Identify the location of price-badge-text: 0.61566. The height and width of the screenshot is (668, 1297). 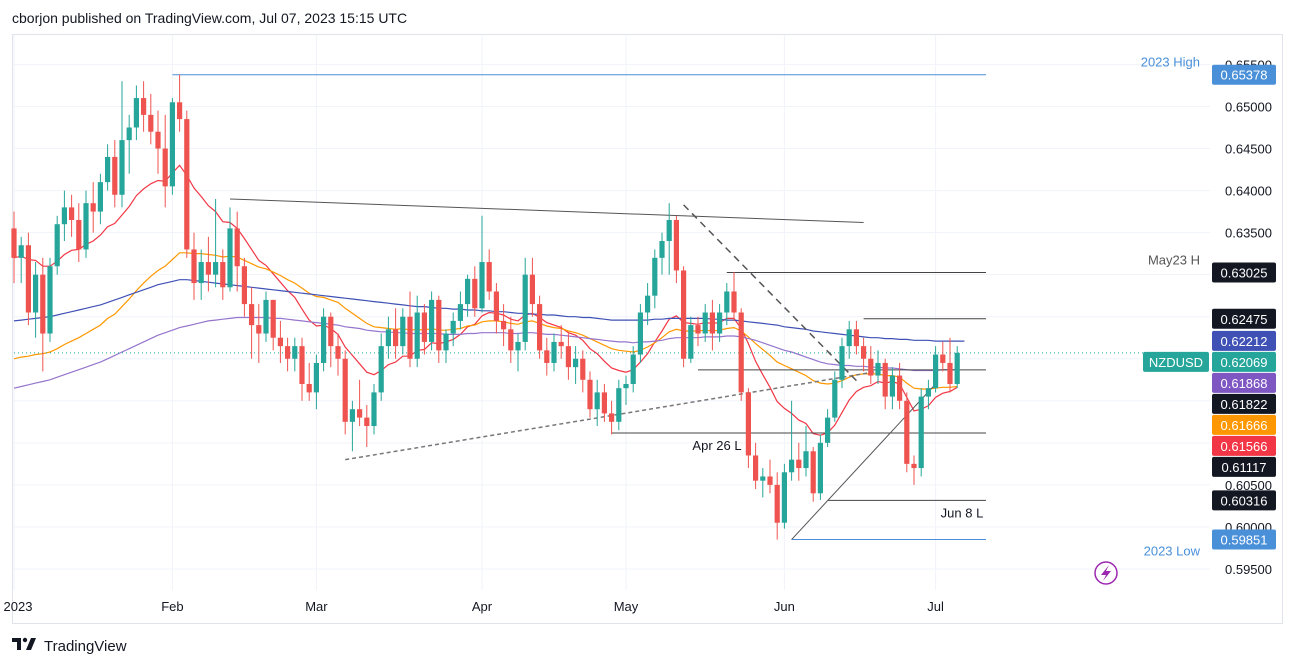
(1244, 446).